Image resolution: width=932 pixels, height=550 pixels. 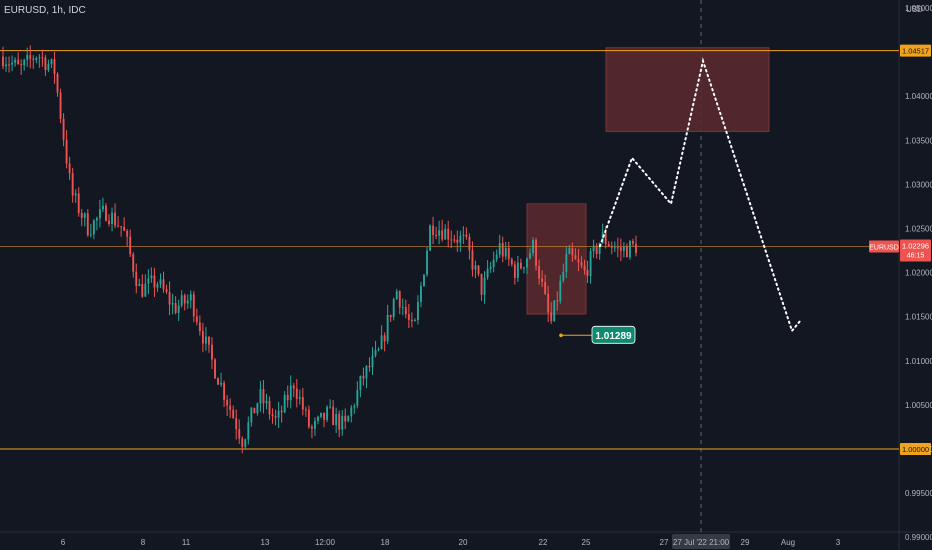 I want to click on y-tick-label: 1.00500, so click(x=918, y=405).